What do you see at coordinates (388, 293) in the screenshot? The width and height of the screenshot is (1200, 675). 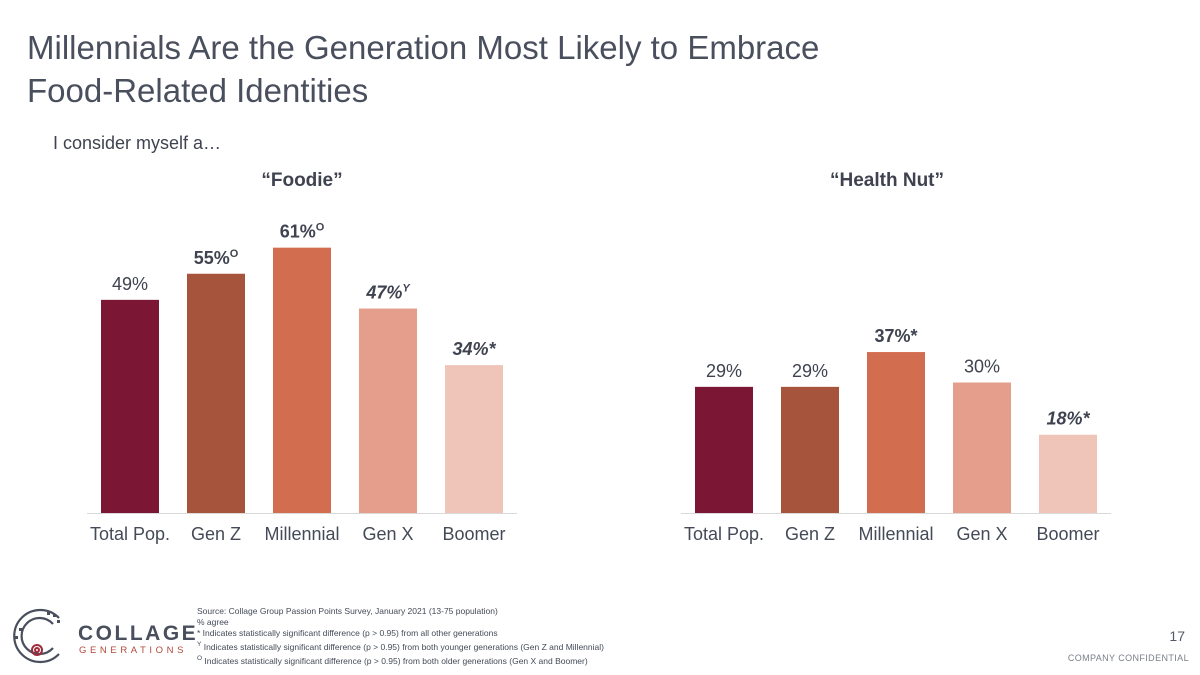 I see `data-label: 47%Y` at bounding box center [388, 293].